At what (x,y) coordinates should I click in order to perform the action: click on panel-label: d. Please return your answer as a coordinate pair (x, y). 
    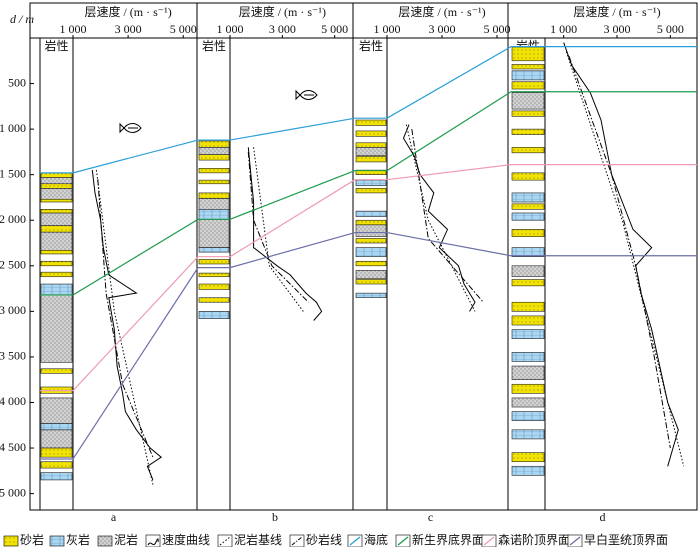
    Looking at the image, I should click on (603, 517).